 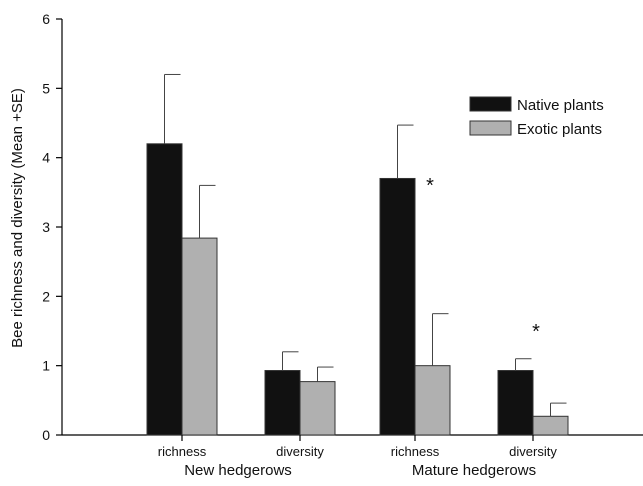 I want to click on y-tick-label: 3, so click(x=46, y=227).